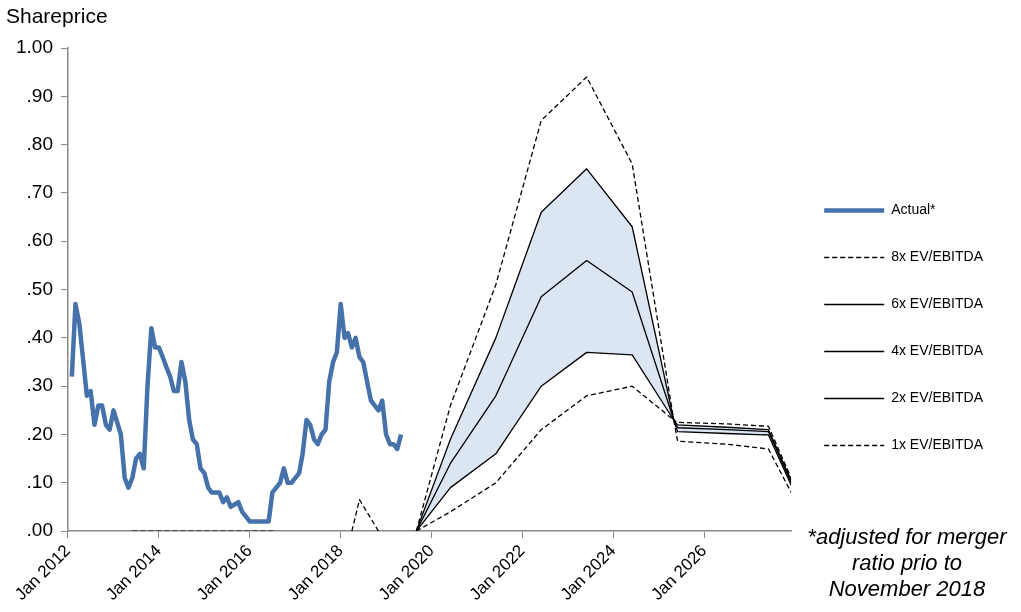 This screenshot has height=612, width=1021. What do you see at coordinates (34, 47) in the screenshot?
I see `y-tick-label: 1.00` at bounding box center [34, 47].